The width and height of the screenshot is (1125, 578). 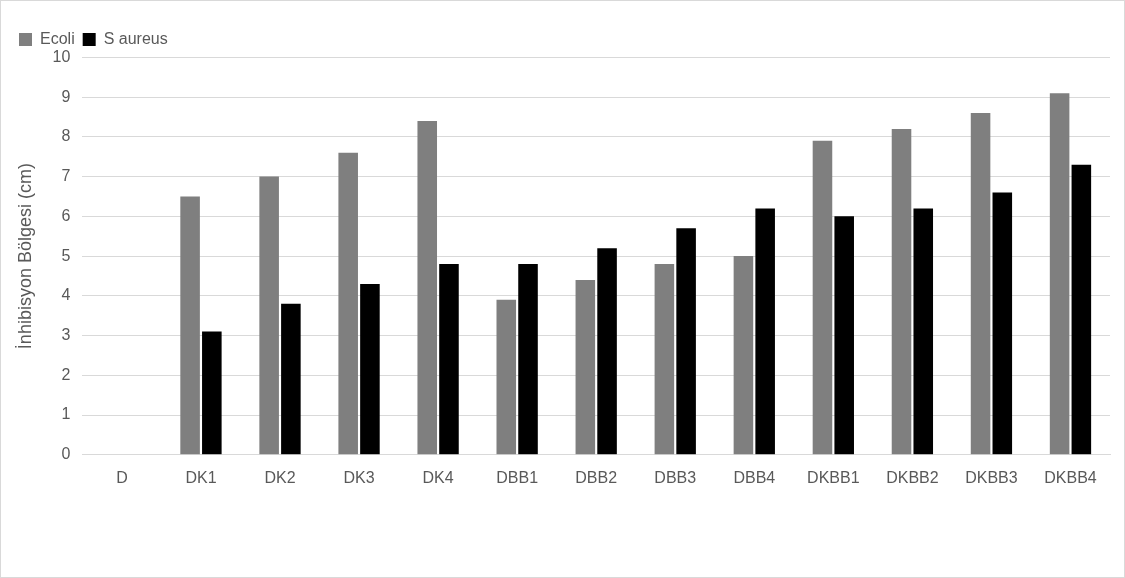 I want to click on x-tick-label: DBB2, so click(x=596, y=477).